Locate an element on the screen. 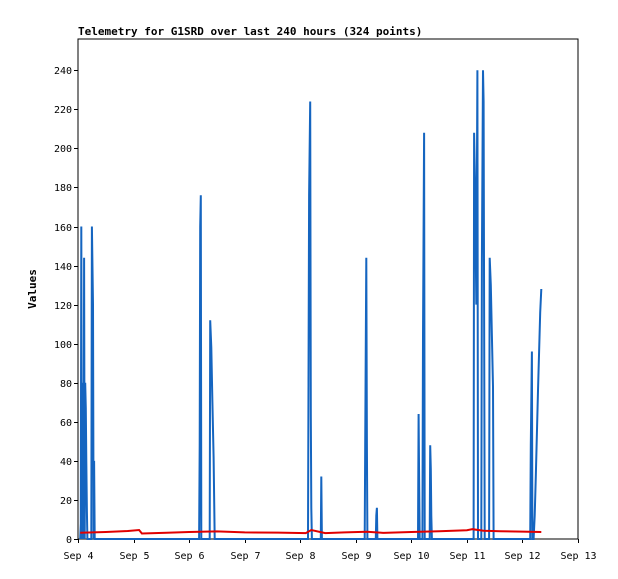 The image size is (618, 579). y-tick-label: 220 is located at coordinates (63, 110).